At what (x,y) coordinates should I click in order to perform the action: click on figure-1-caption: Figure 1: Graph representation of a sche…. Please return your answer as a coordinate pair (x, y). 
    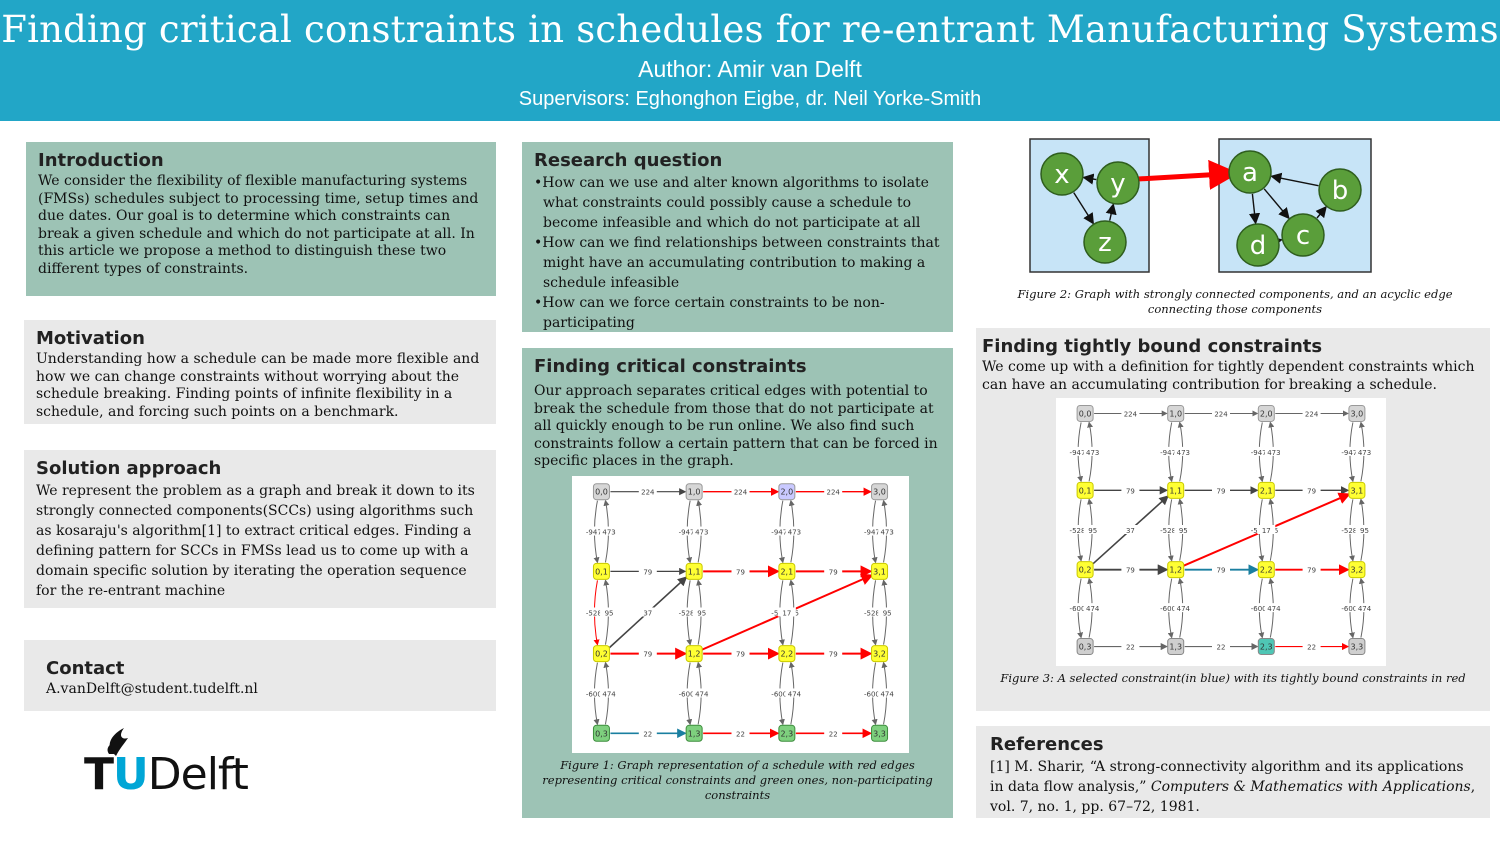
    Looking at the image, I should click on (737, 780).